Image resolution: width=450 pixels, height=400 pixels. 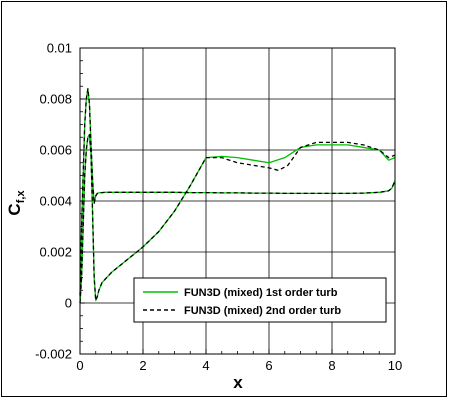 What do you see at coordinates (59, 48) in the screenshot?
I see `y-tick-label: 0.01` at bounding box center [59, 48].